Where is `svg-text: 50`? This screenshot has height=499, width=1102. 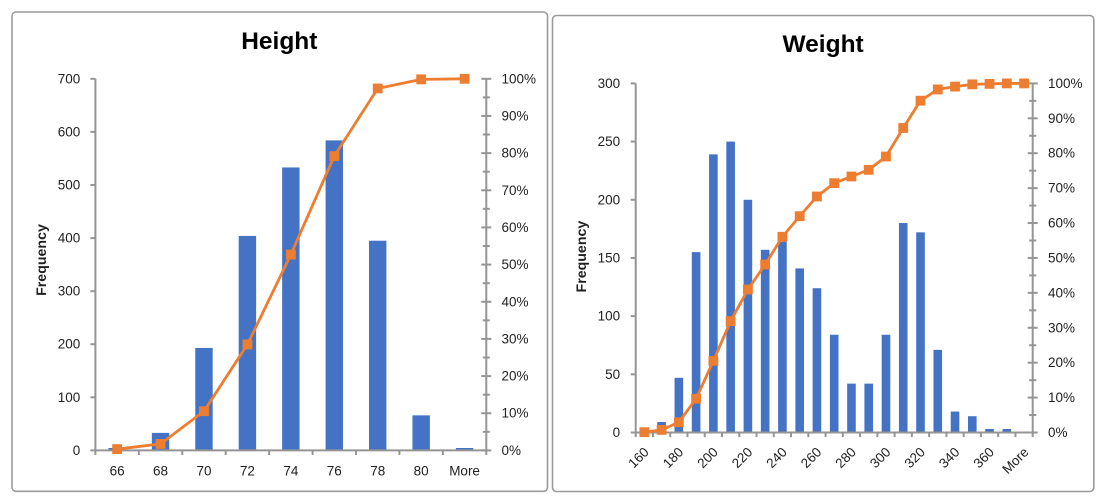
svg-text: 50 is located at coordinates (612, 374).